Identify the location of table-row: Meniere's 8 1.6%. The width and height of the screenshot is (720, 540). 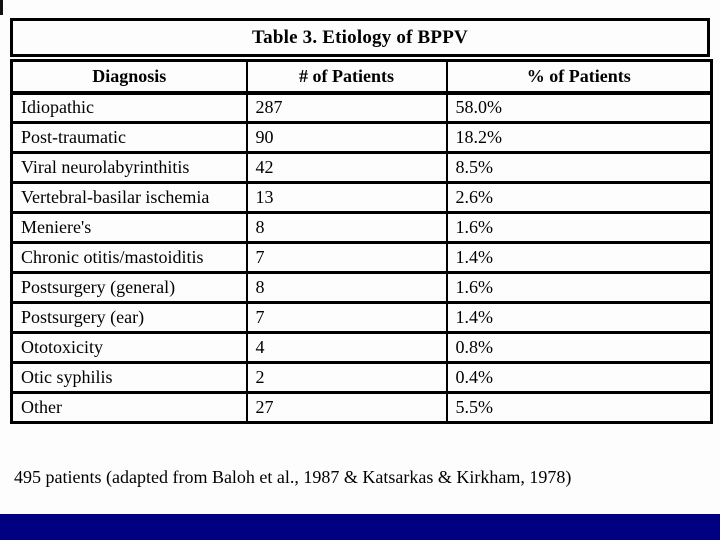
(361, 227).